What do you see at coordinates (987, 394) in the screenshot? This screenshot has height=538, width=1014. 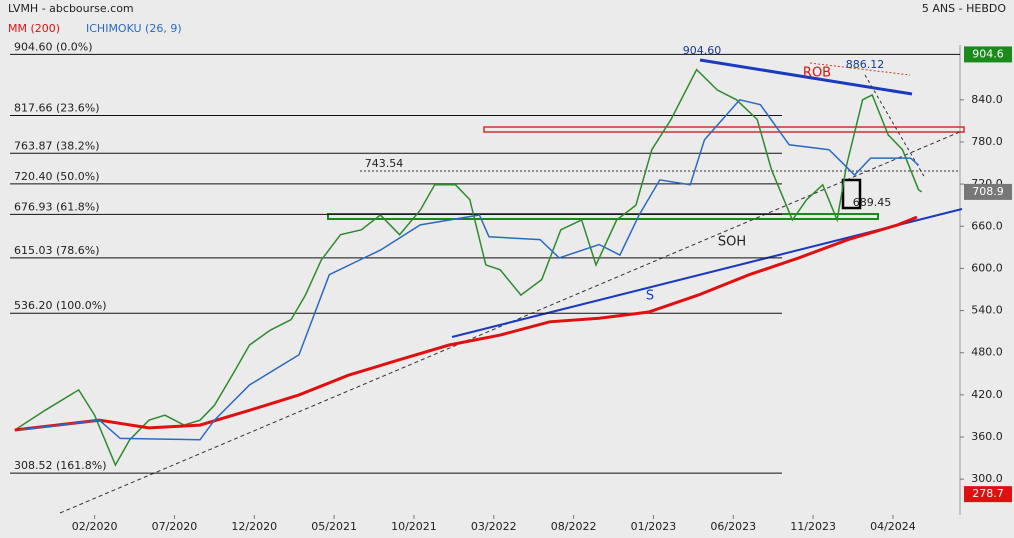 I see `y-tick-label: 420.0` at bounding box center [987, 394].